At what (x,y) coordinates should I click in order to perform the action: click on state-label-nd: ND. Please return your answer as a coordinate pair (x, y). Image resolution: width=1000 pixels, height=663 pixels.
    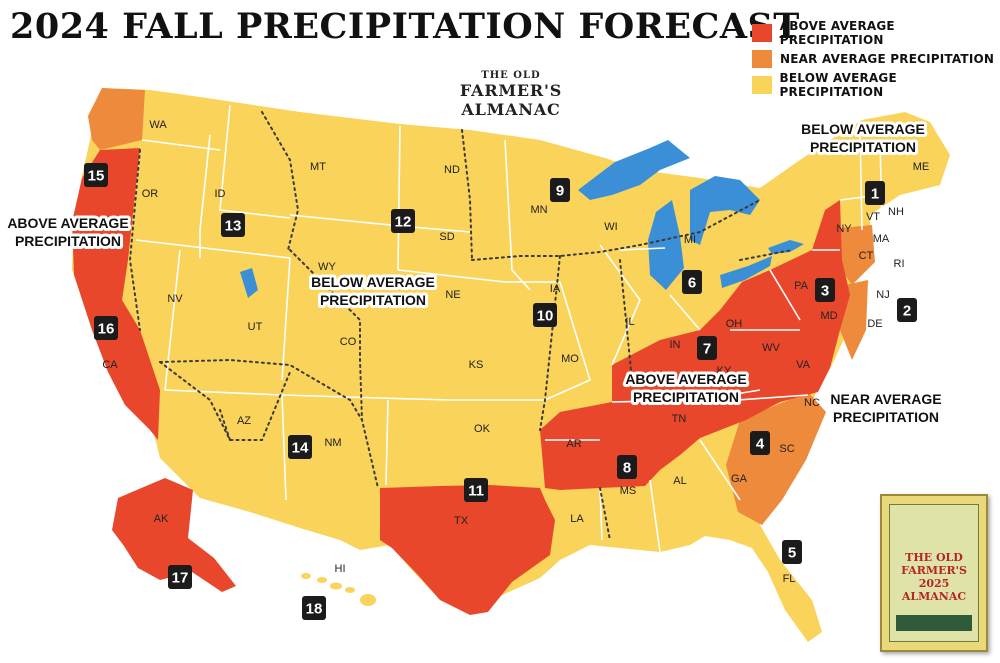
    Looking at the image, I should click on (452, 170).